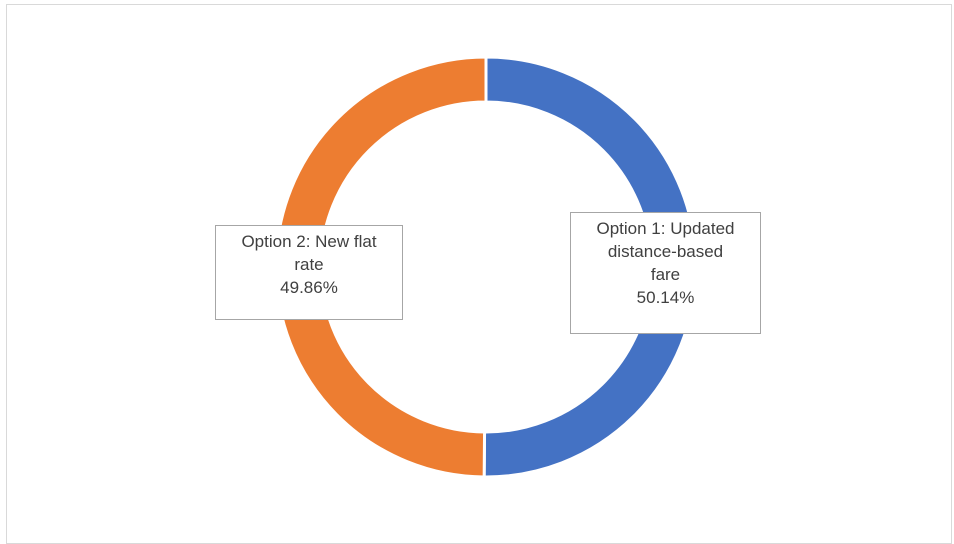 Image resolution: width=954 pixels, height=544 pixels. I want to click on data-label-option-1-value: 50.14%, so click(665, 297).